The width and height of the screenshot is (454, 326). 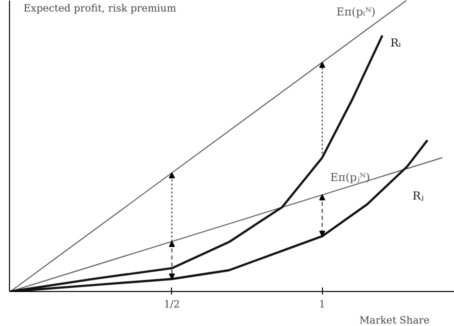 What do you see at coordinates (172, 305) in the screenshot?
I see `x-tick-label: 1/2` at bounding box center [172, 305].